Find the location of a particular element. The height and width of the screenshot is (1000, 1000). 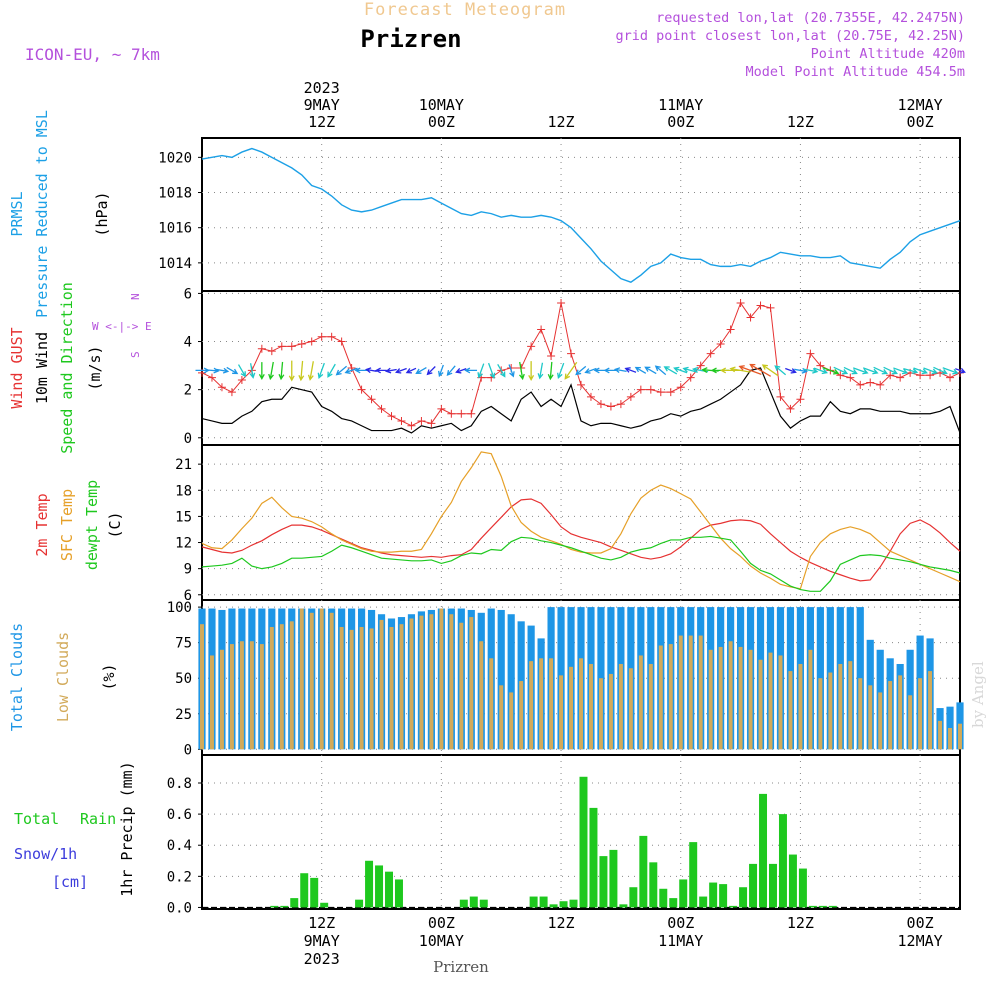

low-clouds-label: Low Clouds is located at coordinates (63, 677).